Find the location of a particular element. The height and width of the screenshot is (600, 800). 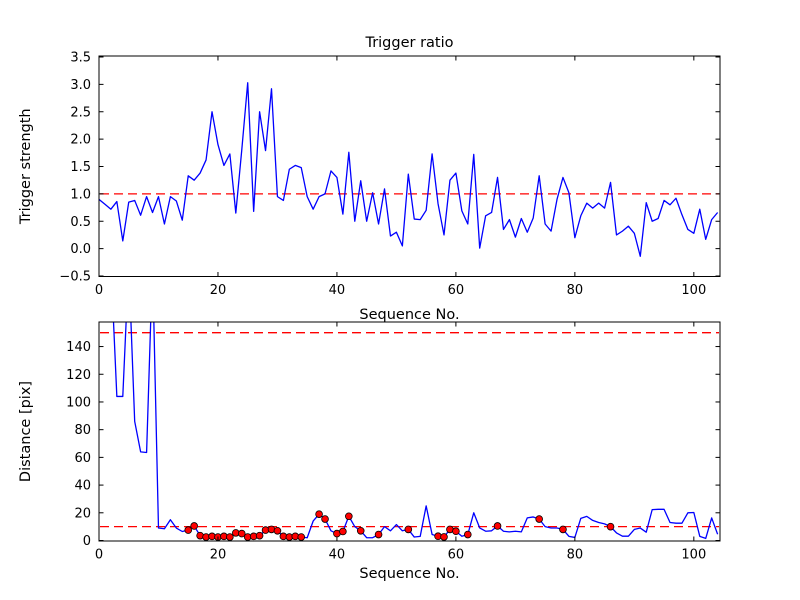

p0-ytick-label: 2.0 is located at coordinates (80, 140).